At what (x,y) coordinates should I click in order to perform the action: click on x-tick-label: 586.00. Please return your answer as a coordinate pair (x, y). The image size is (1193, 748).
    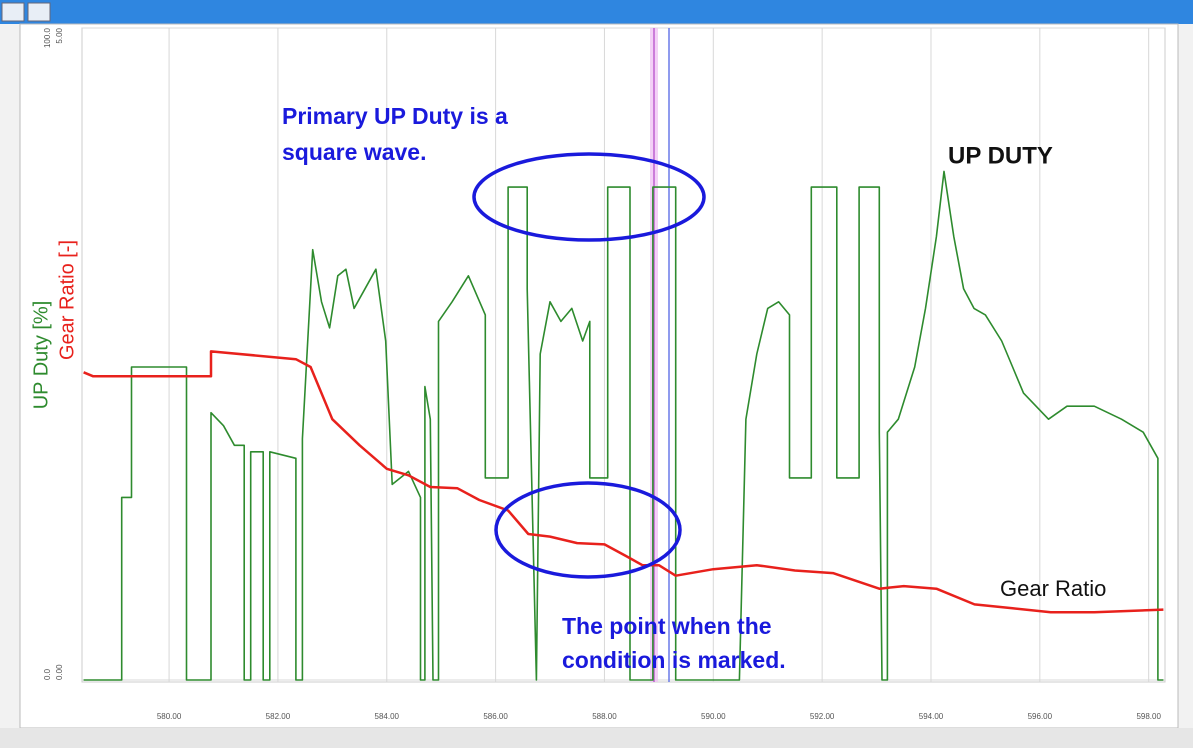
    Looking at the image, I should click on (495, 716).